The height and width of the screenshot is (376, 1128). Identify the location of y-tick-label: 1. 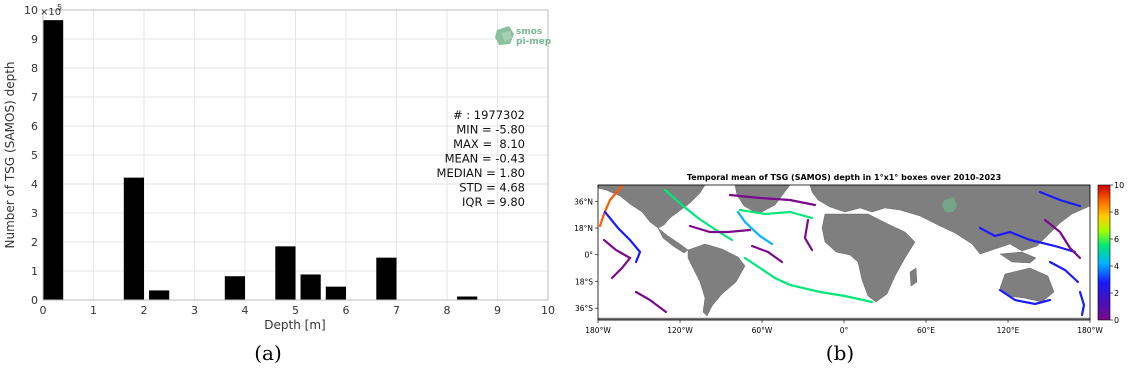
(34, 271).